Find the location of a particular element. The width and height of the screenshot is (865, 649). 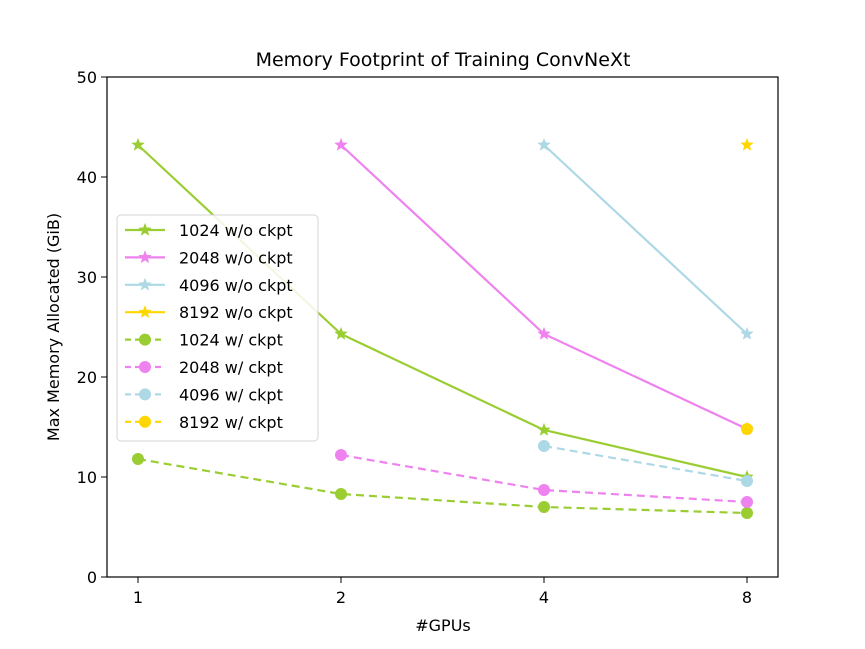

x-tick-label: 2 is located at coordinates (341, 597).